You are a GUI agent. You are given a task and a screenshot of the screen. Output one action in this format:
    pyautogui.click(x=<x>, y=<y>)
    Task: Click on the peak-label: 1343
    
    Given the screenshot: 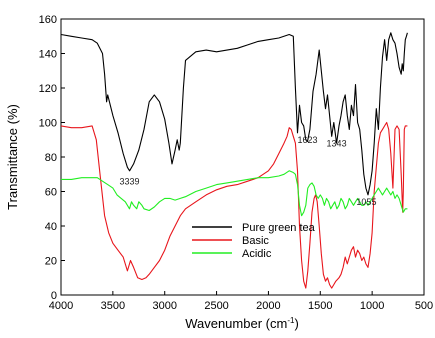 What is the action you would take?
    pyautogui.click(x=337, y=143)
    